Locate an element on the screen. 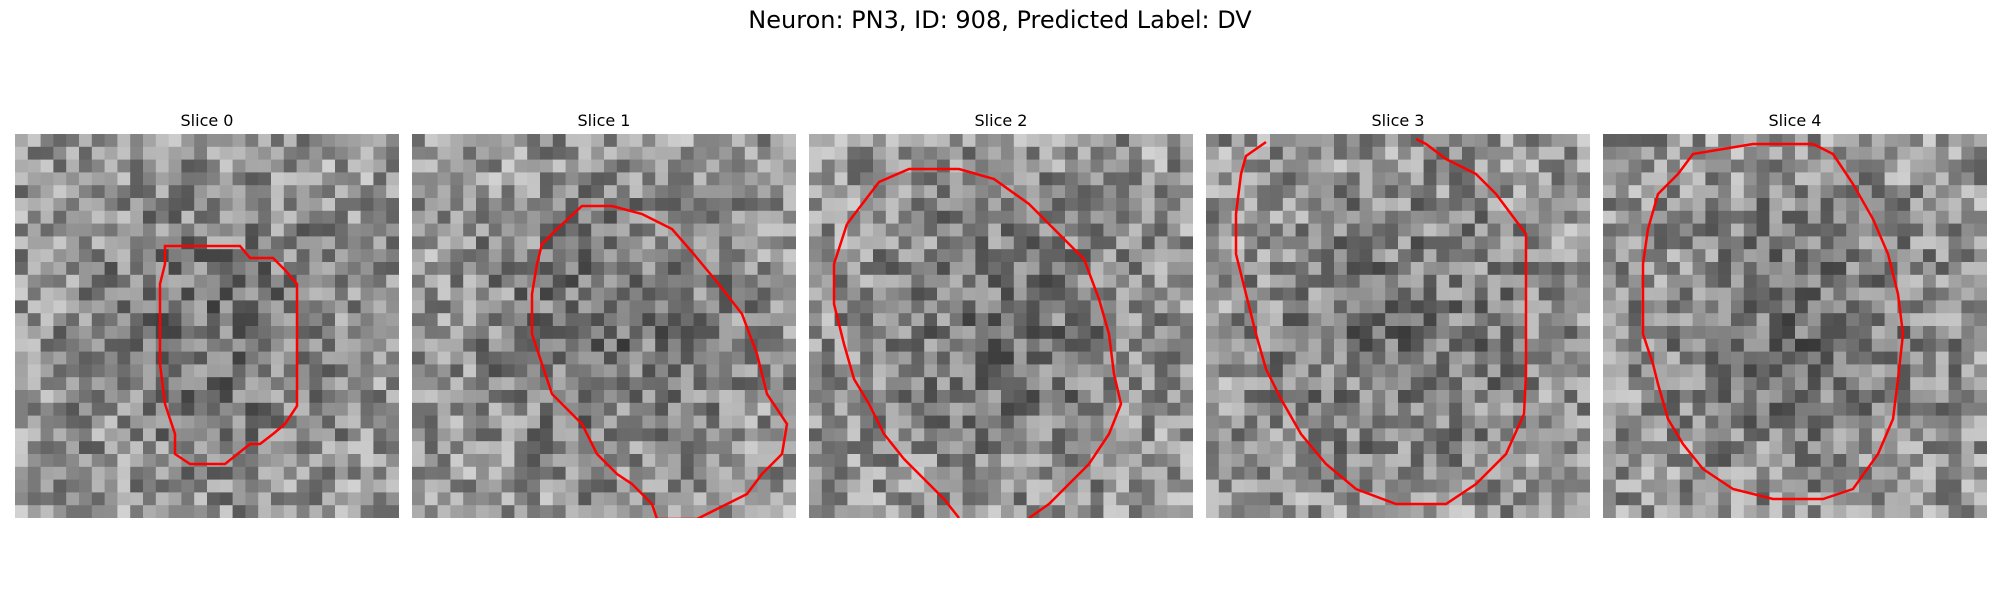 This screenshot has height=600, width=2000. slice-panel-4: Slice 4 is located at coordinates (1795, 314).